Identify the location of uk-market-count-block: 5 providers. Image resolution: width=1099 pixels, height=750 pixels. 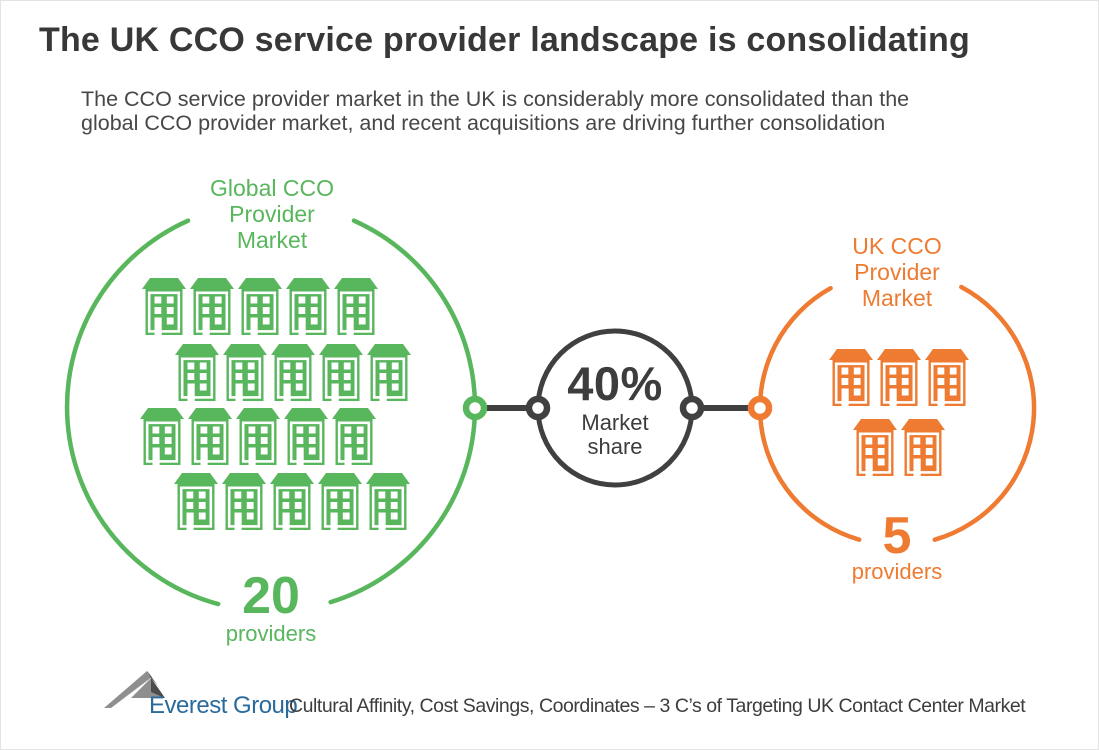
(897, 545).